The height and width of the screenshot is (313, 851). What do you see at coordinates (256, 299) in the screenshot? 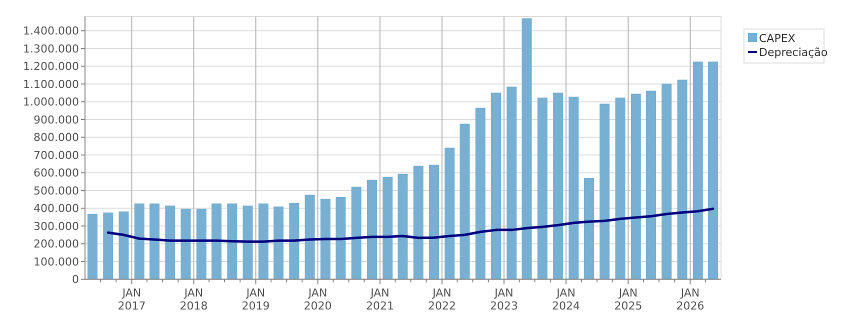
I see `x-tick-label: JAN 2019` at bounding box center [256, 299].